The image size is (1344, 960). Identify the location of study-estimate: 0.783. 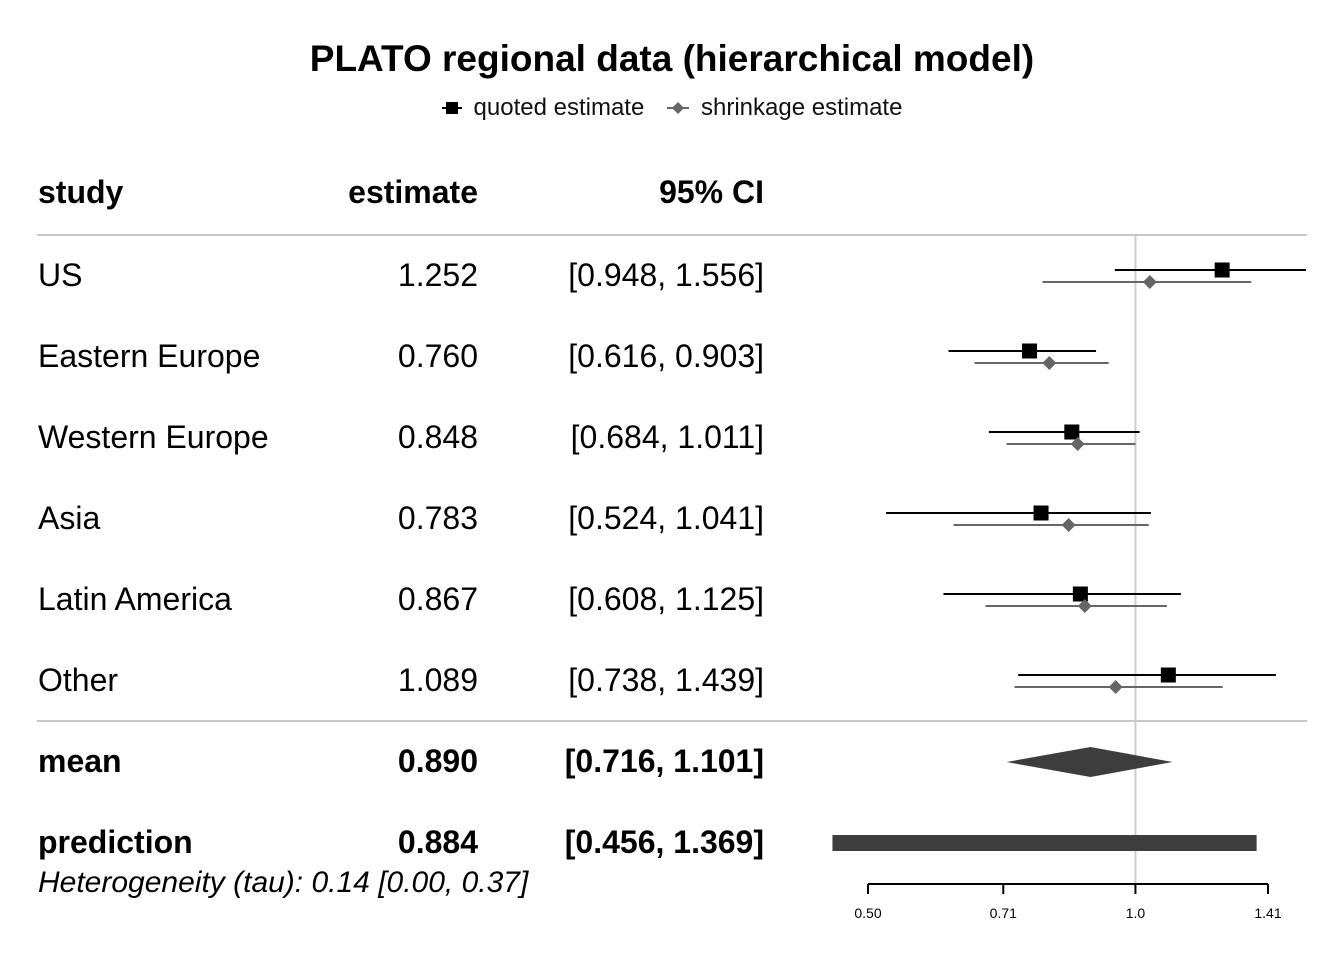
(437, 518).